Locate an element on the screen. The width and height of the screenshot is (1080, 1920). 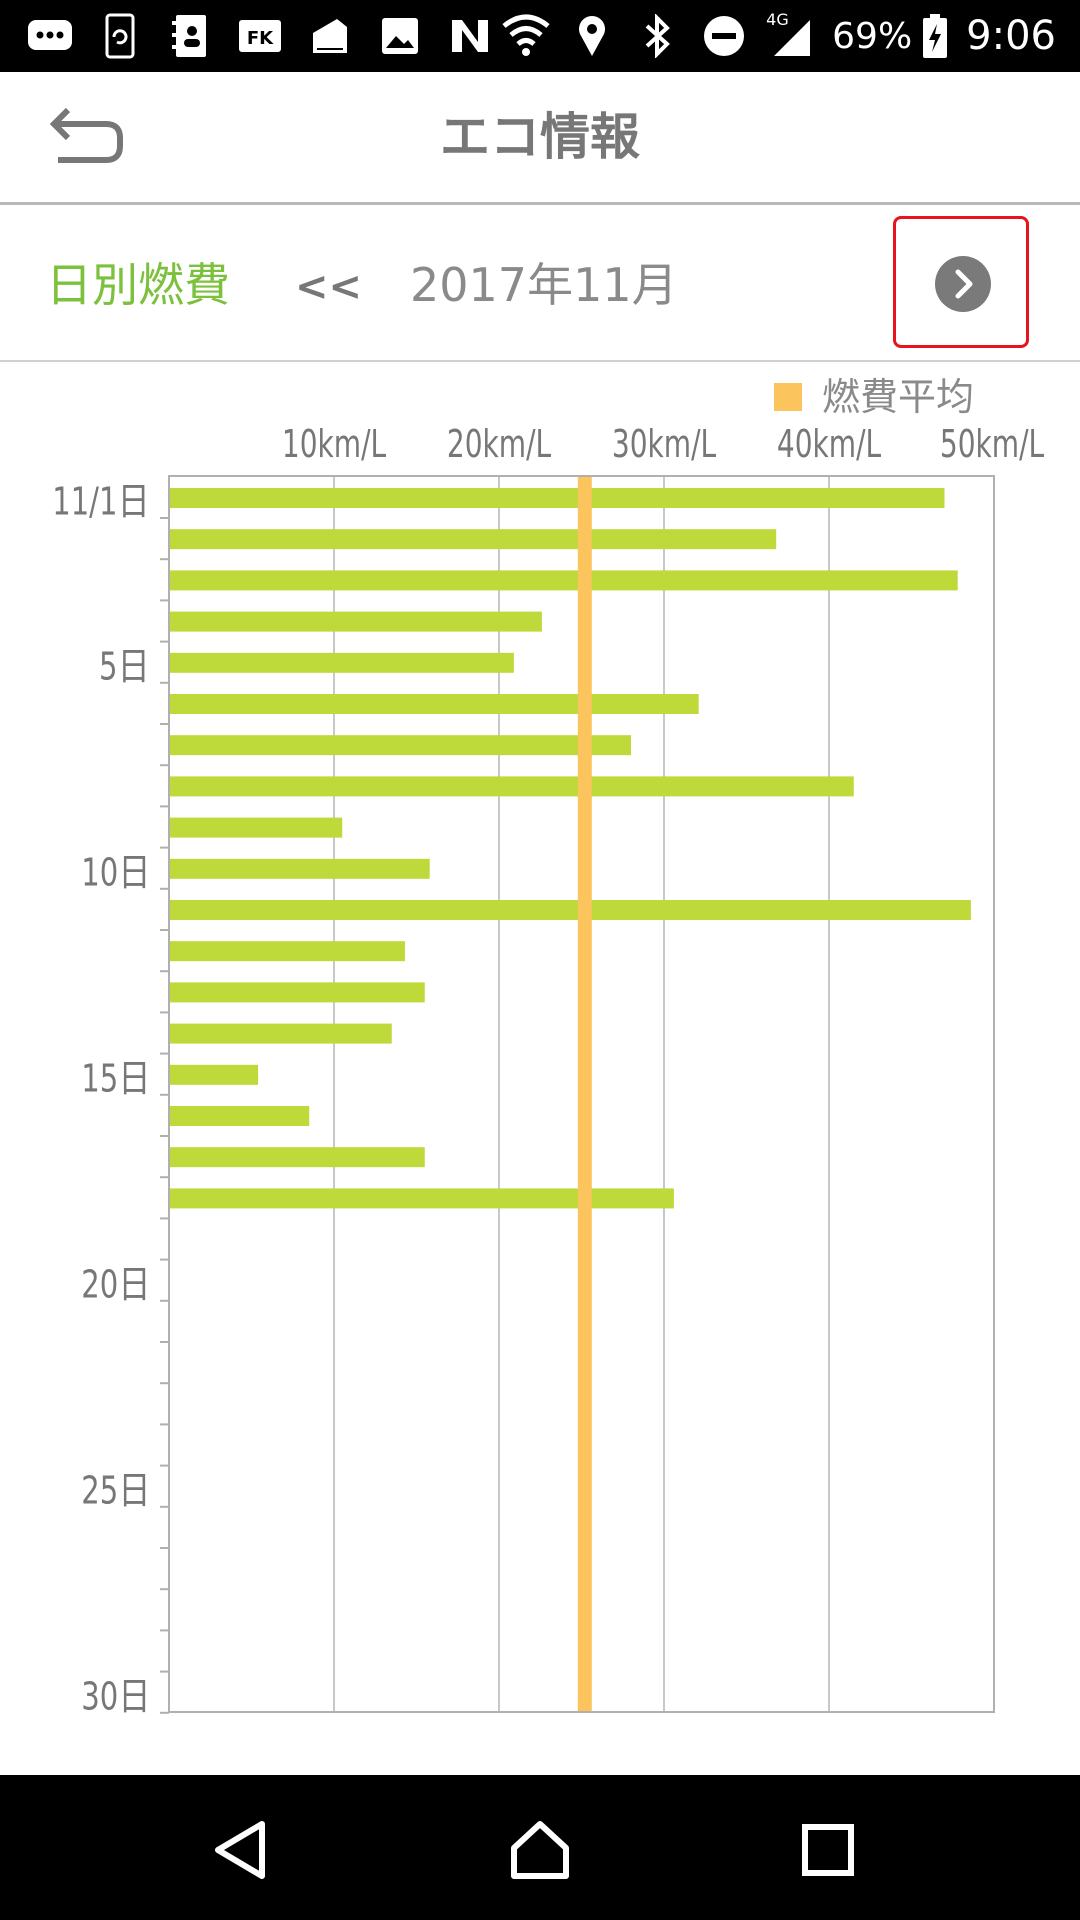
nav-back-button is located at coordinates (240, 1850).